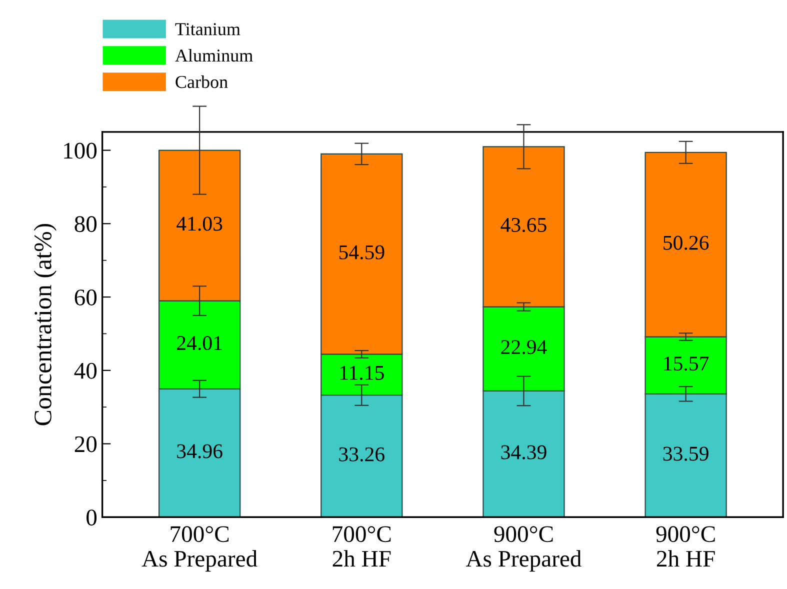 This screenshot has height=589, width=787. Describe the element at coordinates (361, 454) in the screenshot. I see `data-label: 33.26` at that location.